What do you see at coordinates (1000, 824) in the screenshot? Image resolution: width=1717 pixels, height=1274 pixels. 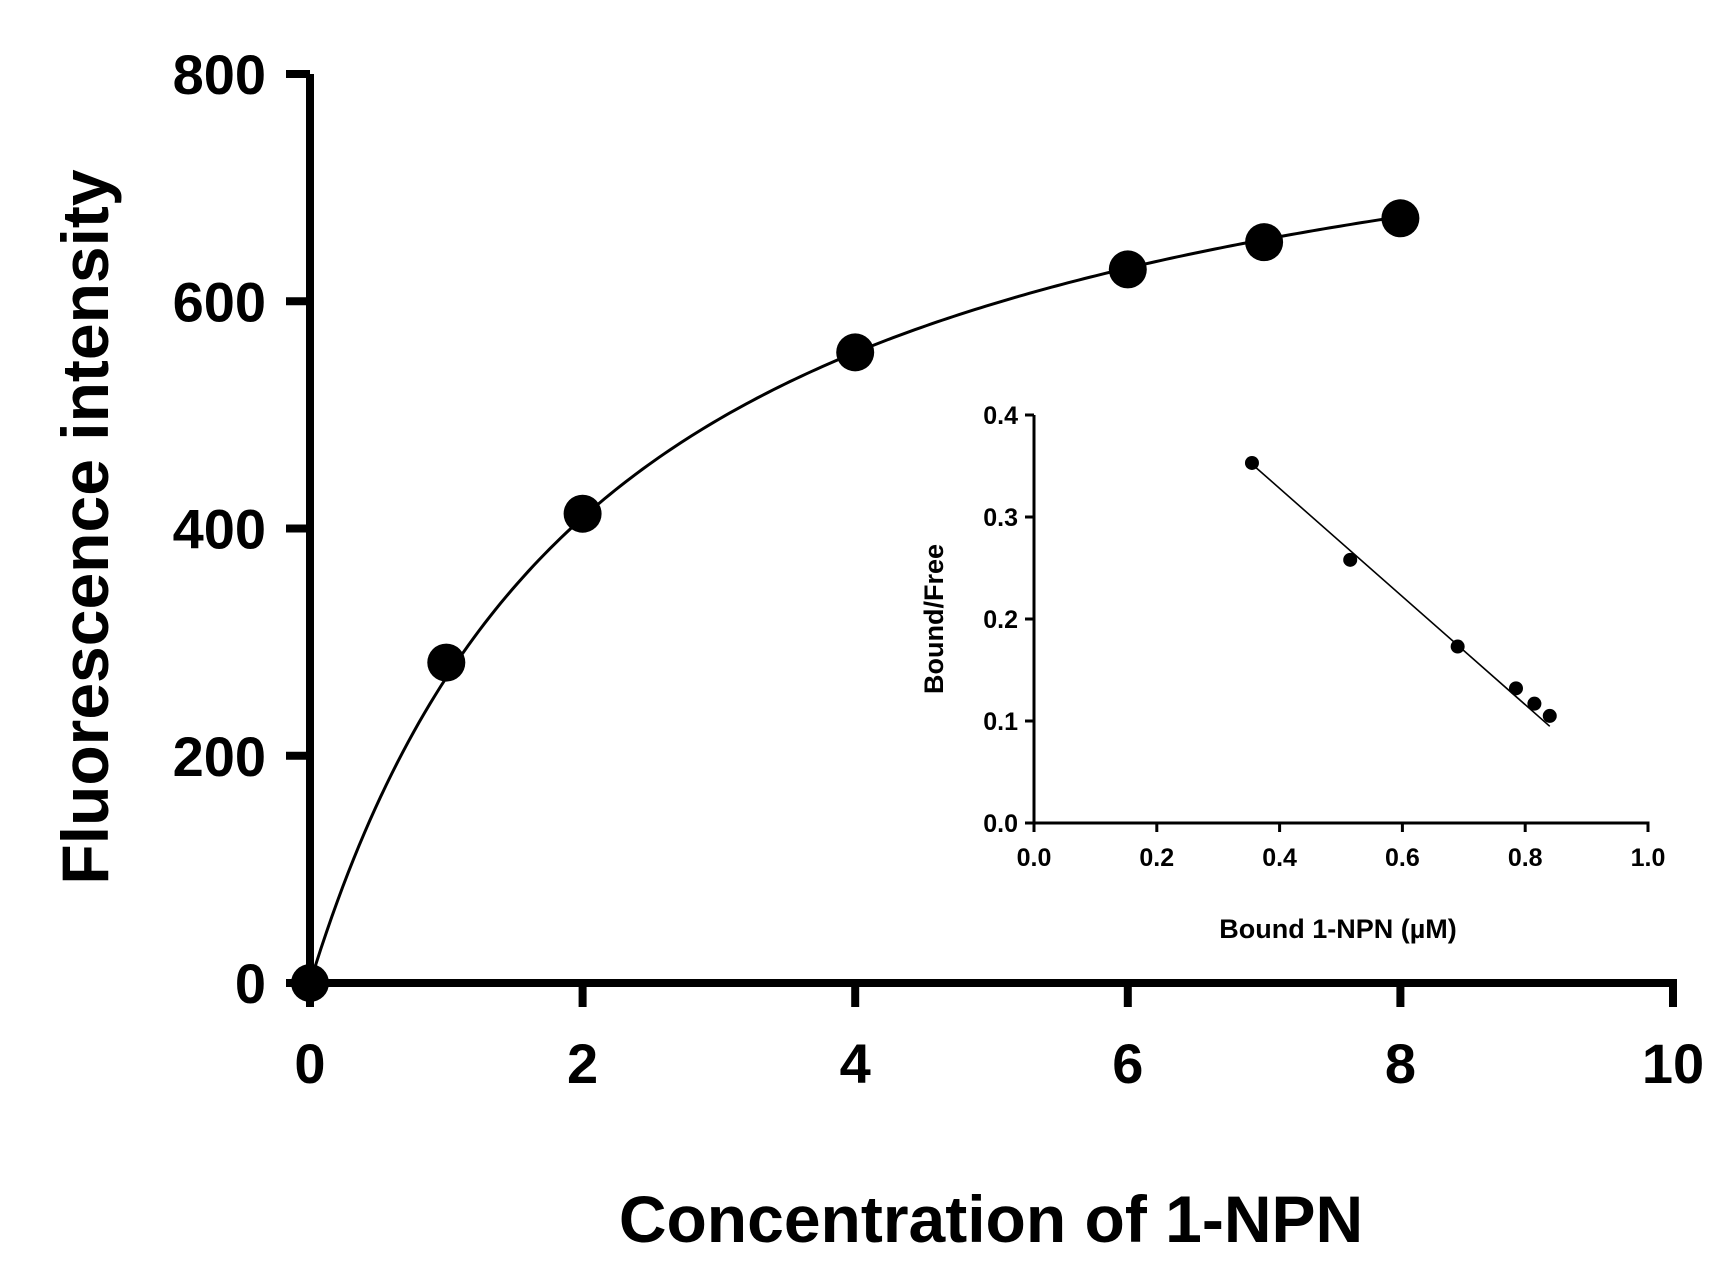 I see `inset-y-tick-label: 0.0` at bounding box center [1000, 824].